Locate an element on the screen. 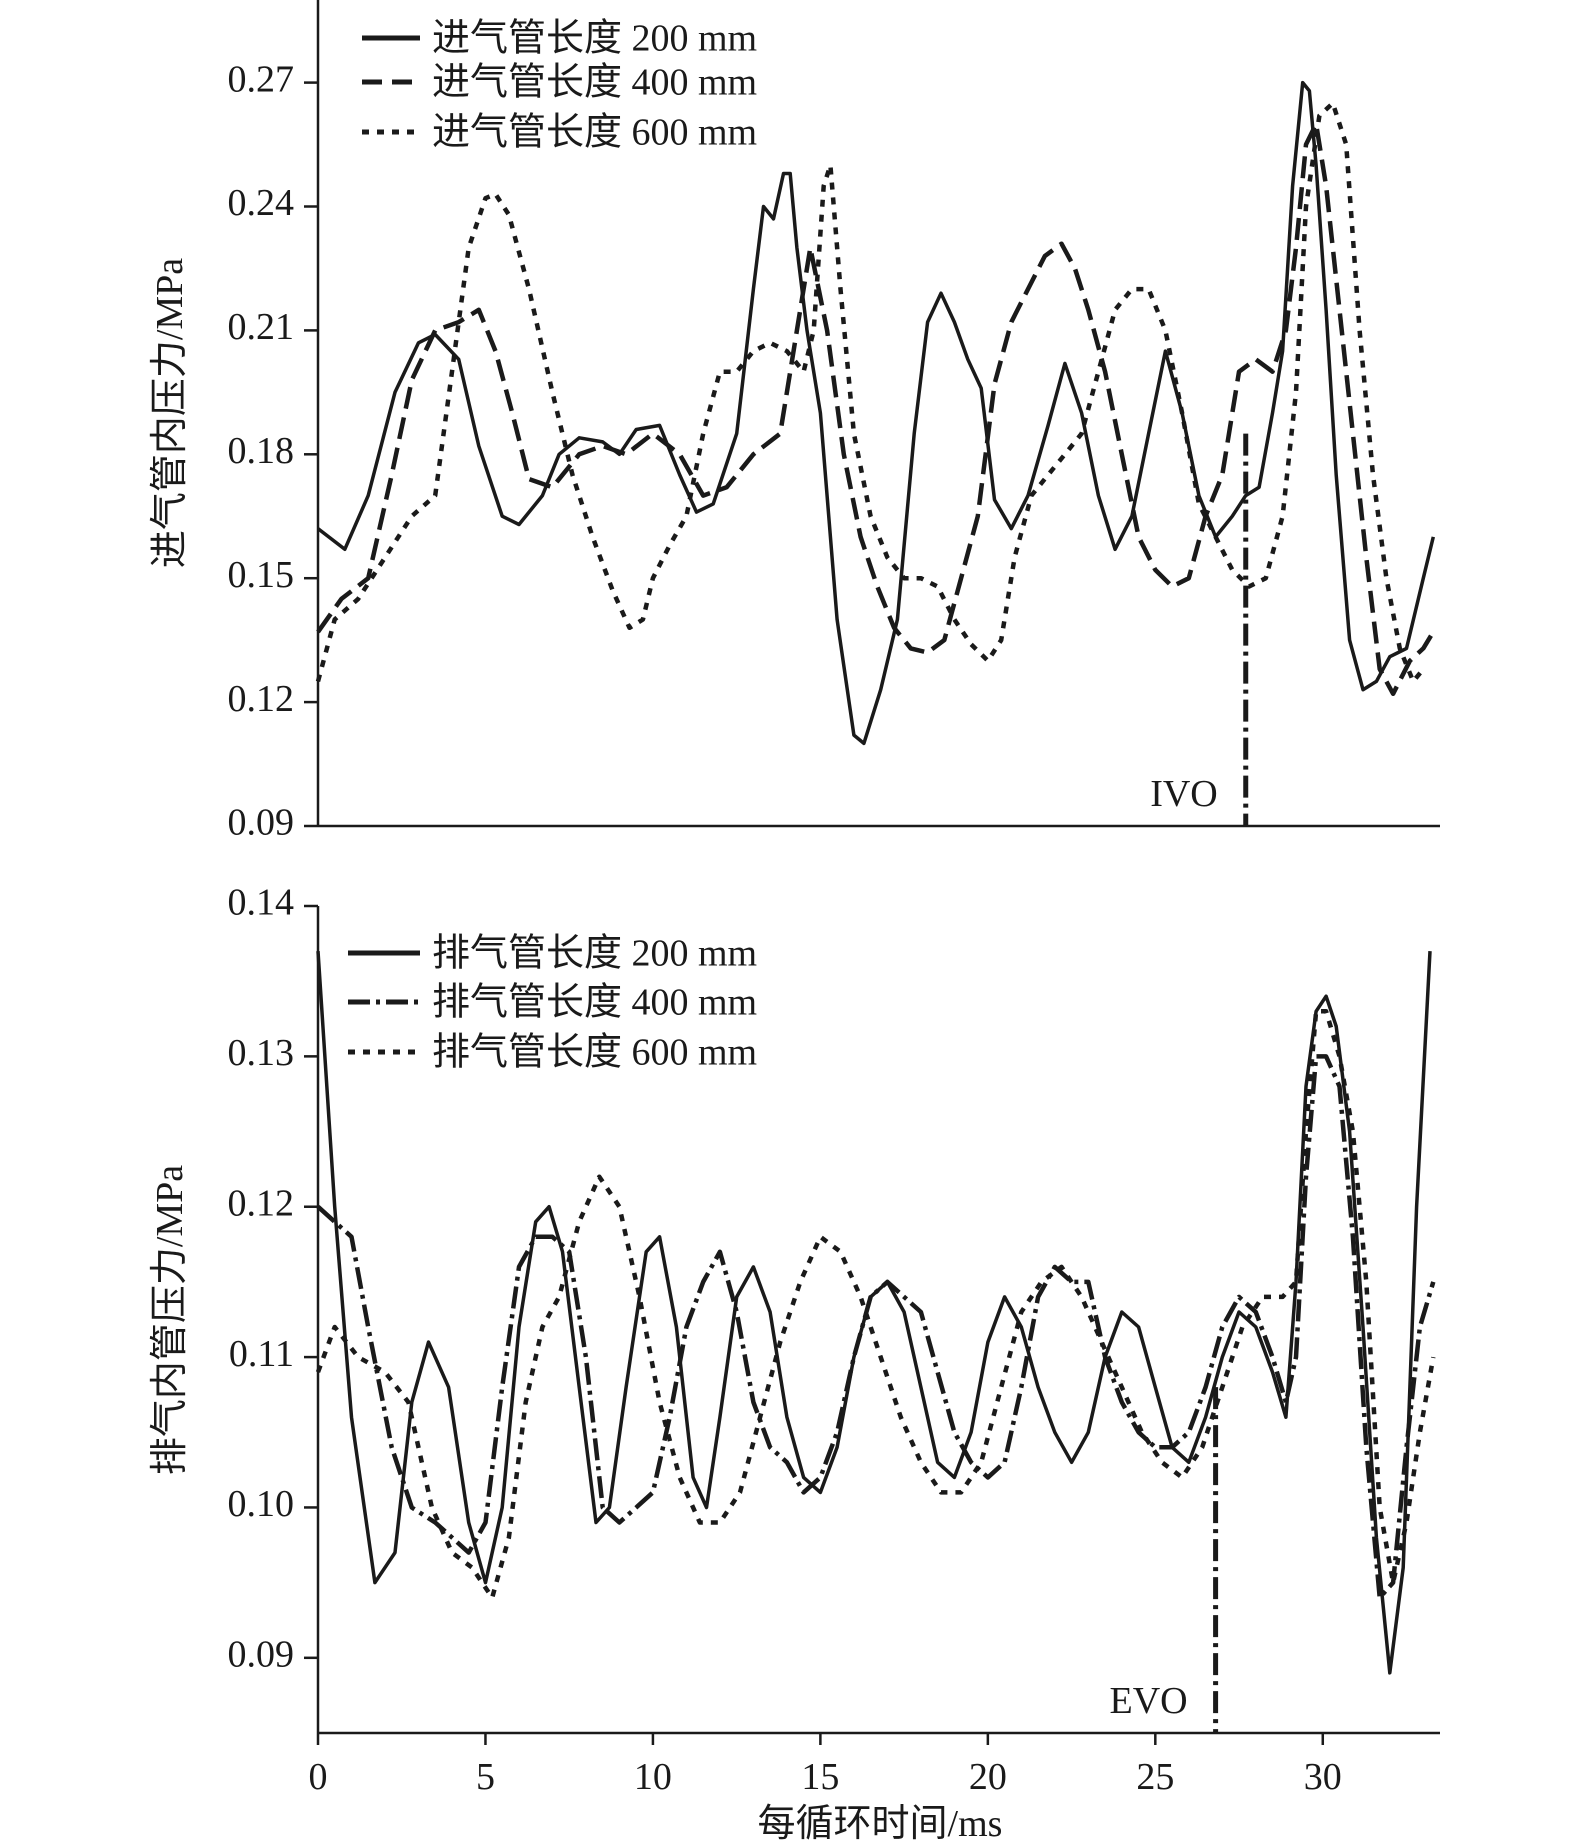  intake-legend-label-600: 进气管长度 600 mm is located at coordinates (594, 133).